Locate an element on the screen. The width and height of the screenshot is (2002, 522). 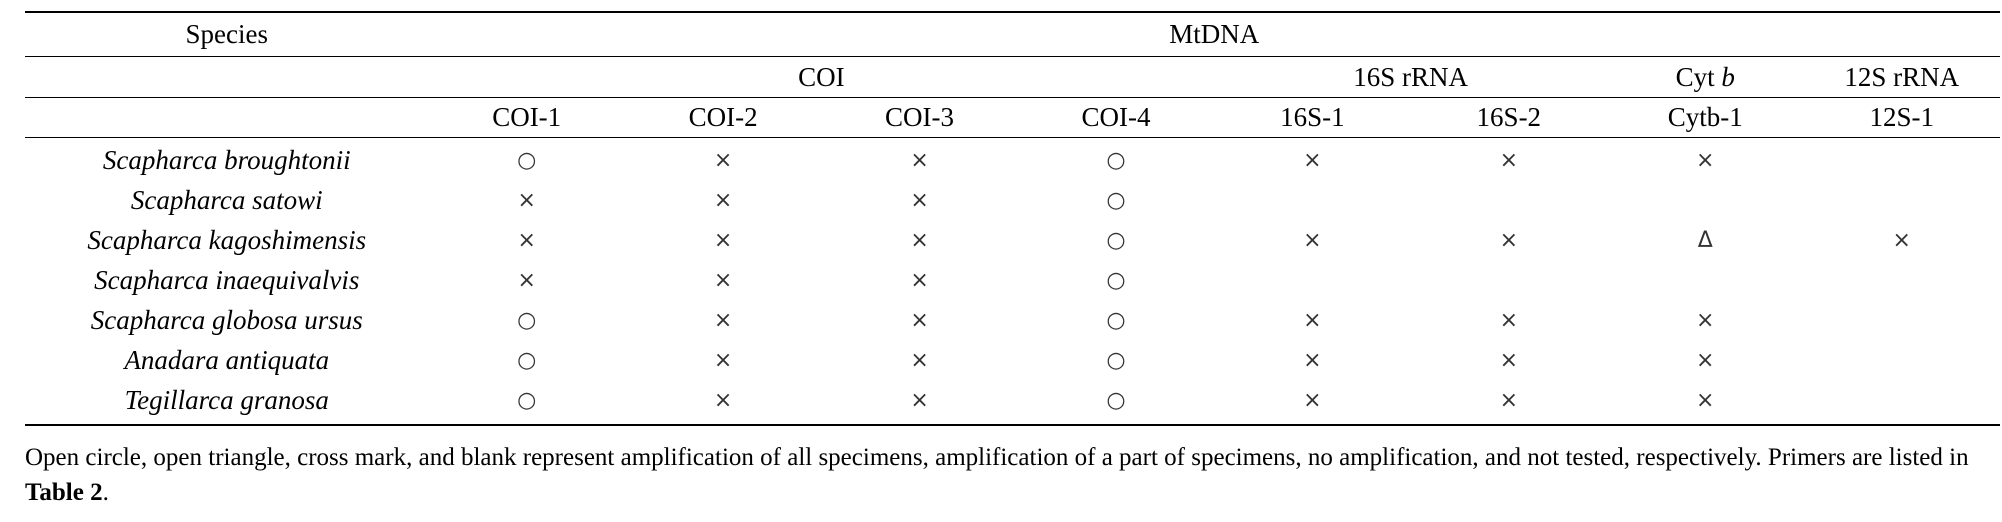
table-row: Scapharca kagoshimensis × × × ○ × × Δ × is located at coordinates (1012, 240).